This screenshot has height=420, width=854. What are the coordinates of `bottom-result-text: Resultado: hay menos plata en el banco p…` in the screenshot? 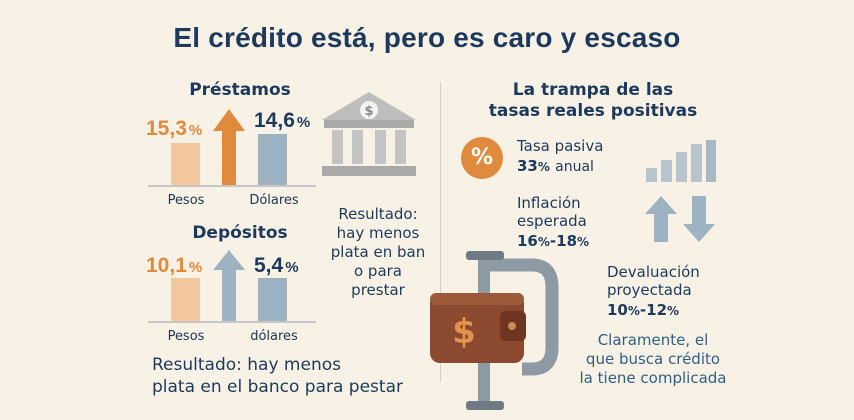 It's located at (277, 376).